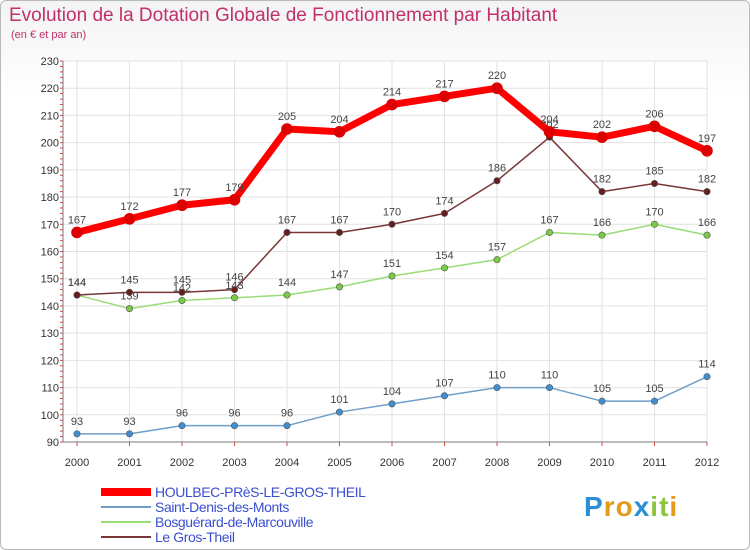 The image size is (750, 550). I want to click on x-tick-label: 2006, so click(392, 463).